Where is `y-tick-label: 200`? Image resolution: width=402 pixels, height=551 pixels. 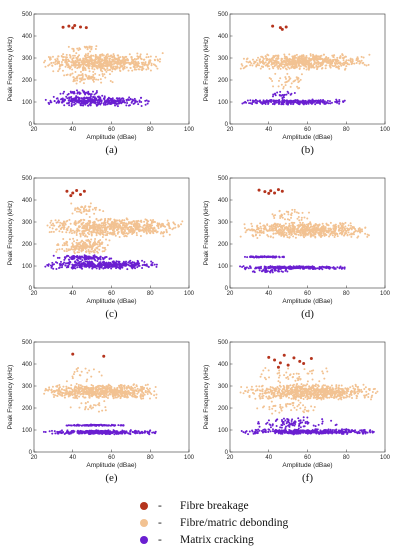 y-tick-label: 200 is located at coordinates (27, 245).